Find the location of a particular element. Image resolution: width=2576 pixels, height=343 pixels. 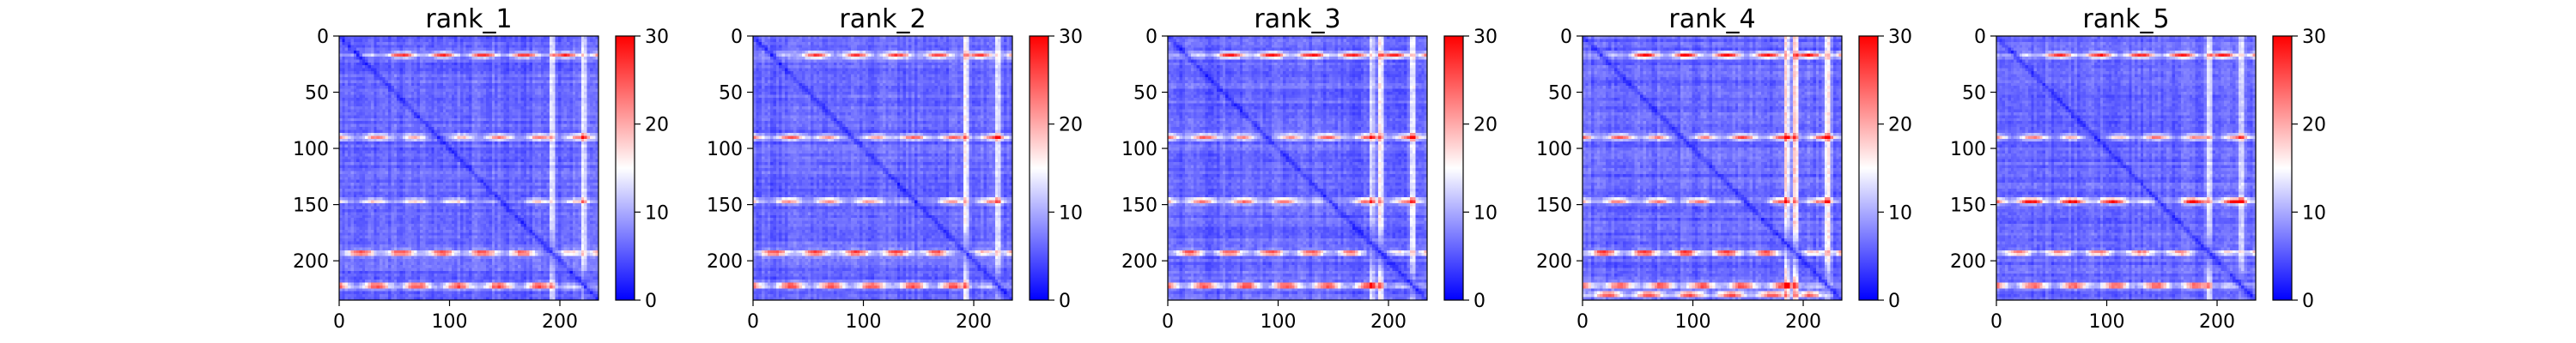

heatmap-panel-4: rank_4 0 50 100 150 200 0 100 200 0 10 20 30 is located at coordinates (1724, 168).